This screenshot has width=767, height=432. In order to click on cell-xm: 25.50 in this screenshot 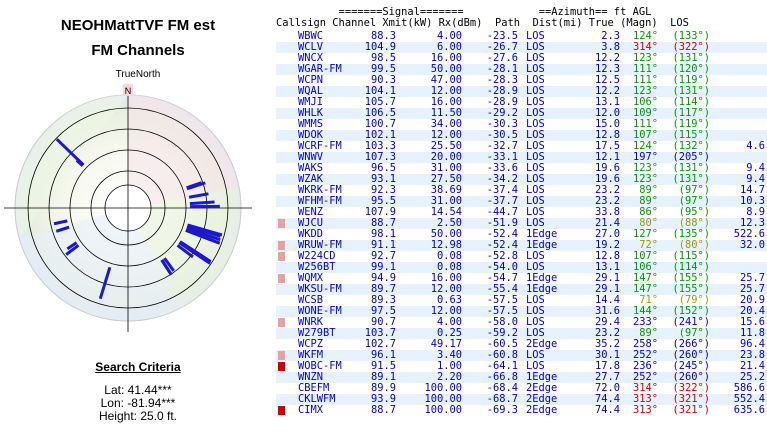, I will do `click(446, 146)`.